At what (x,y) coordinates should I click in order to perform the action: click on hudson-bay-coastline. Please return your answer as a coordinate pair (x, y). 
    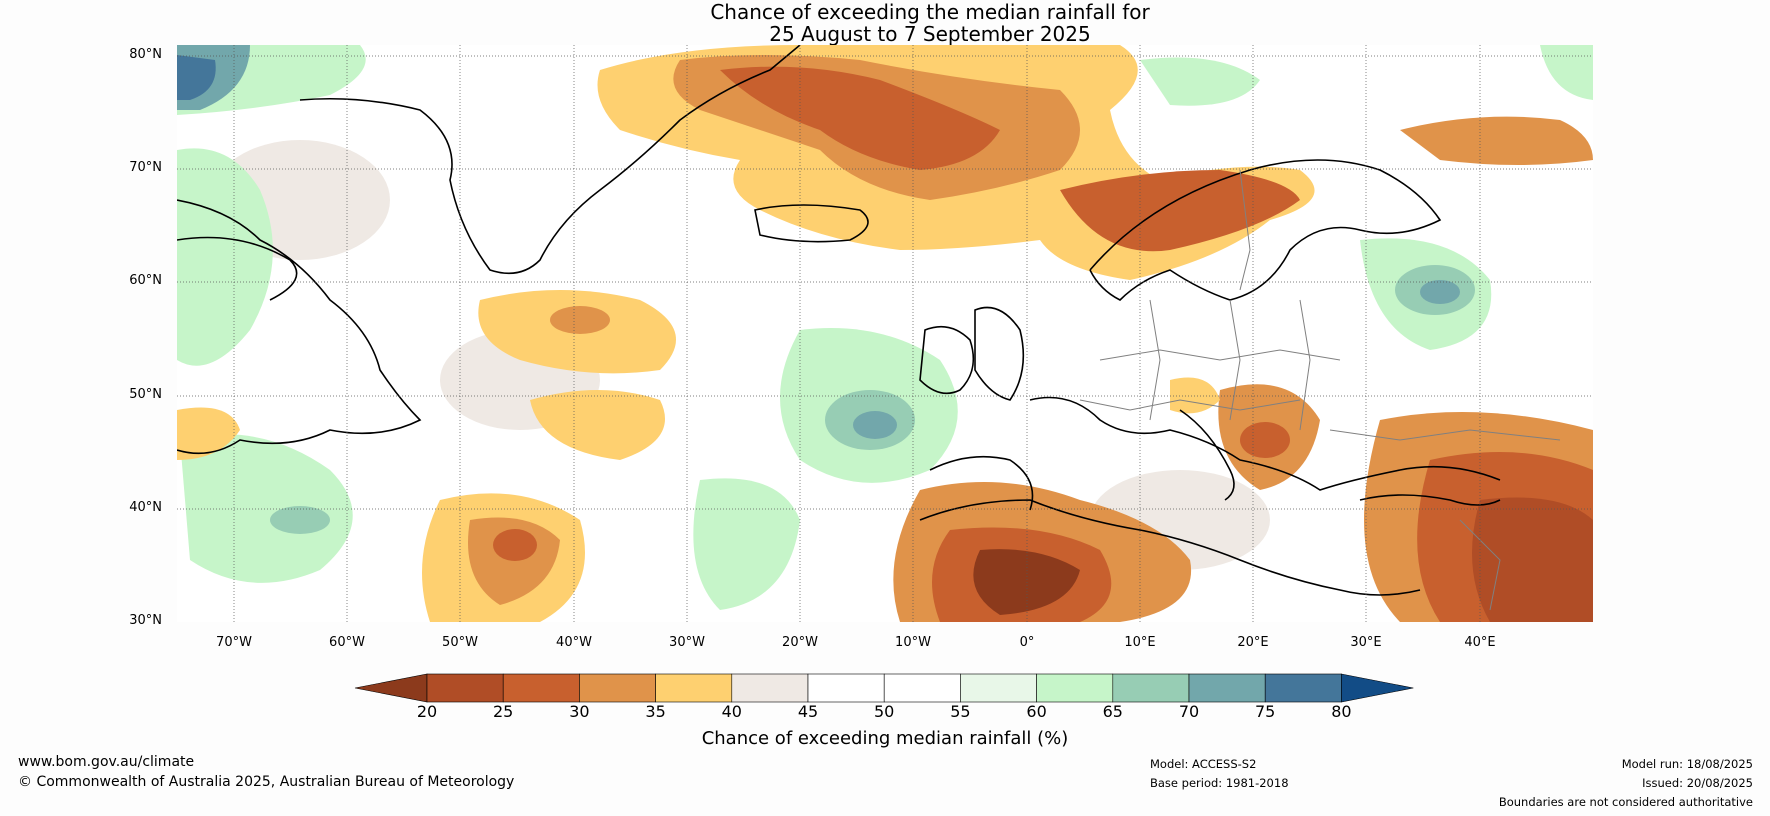
    Looking at the image, I should click on (237, 268).